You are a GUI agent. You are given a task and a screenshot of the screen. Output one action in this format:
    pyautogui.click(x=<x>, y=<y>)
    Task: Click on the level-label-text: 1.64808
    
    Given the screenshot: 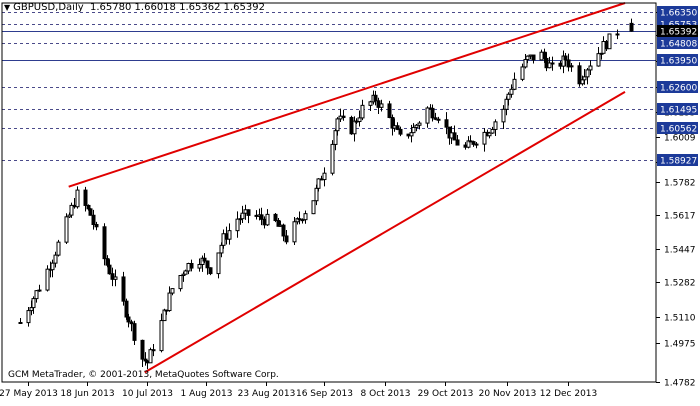 What is the action you would take?
    pyautogui.click(x=678, y=45)
    